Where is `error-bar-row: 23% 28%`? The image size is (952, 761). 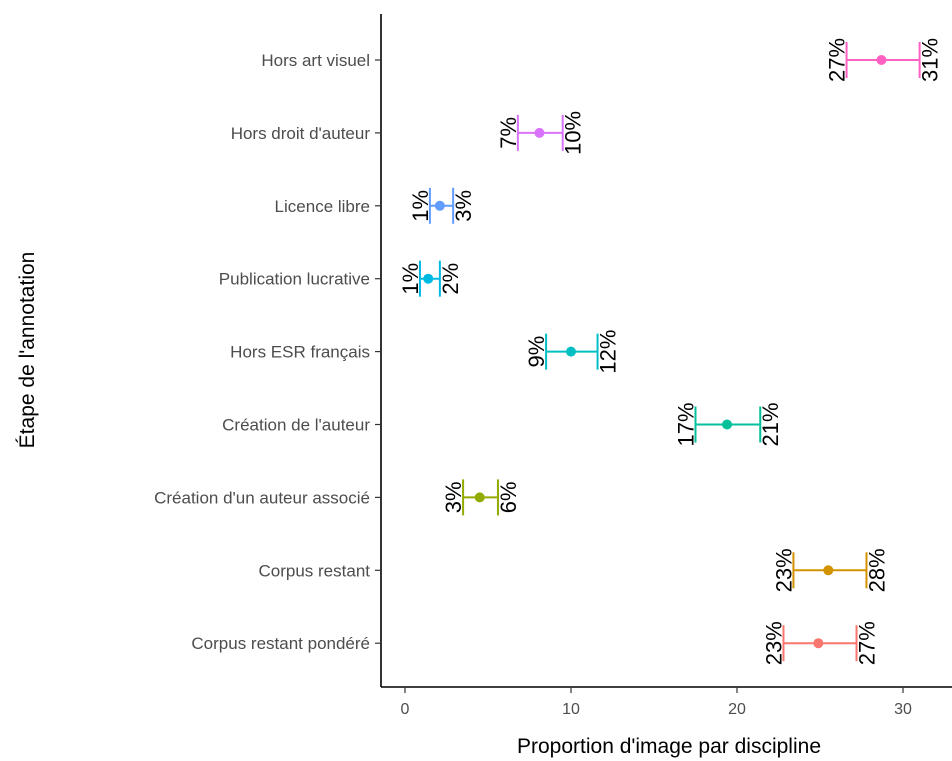
error-bar-row: 23% 28% is located at coordinates (830, 570).